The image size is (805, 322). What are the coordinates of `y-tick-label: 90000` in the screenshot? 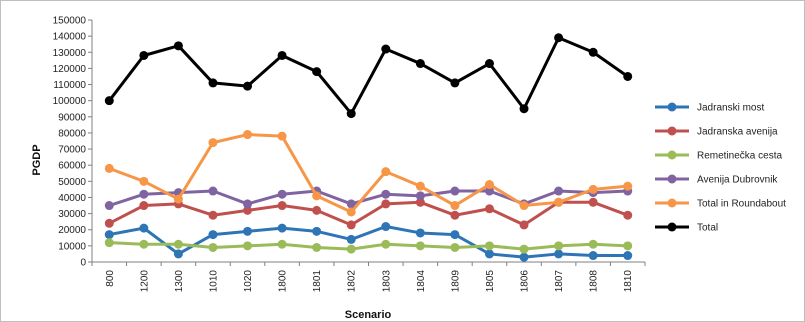 It's located at (72, 117).